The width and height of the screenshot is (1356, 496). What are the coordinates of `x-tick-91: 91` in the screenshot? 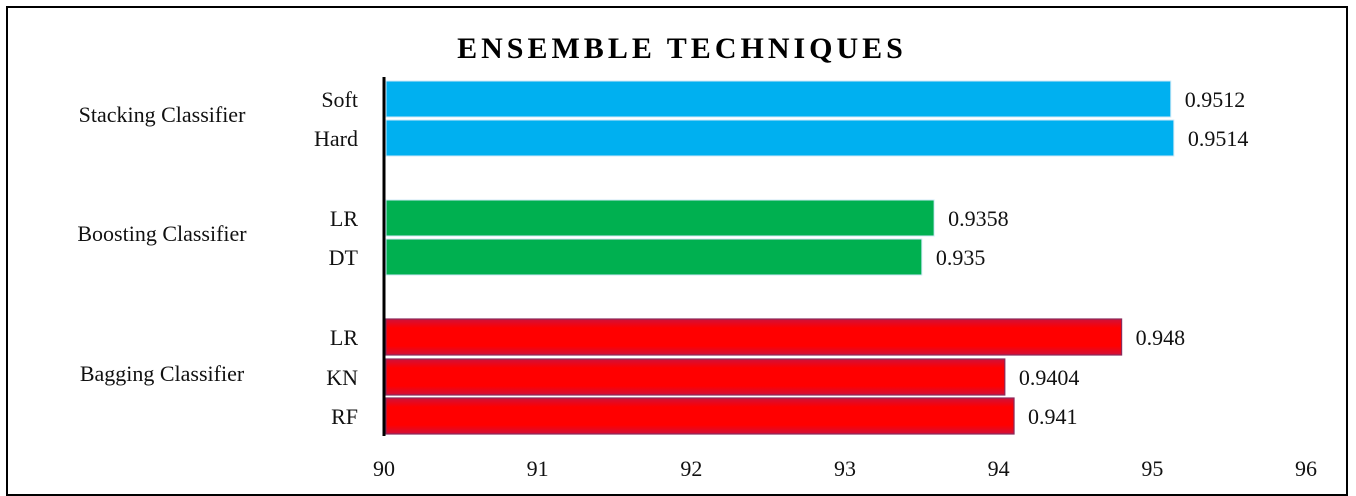 It's located at (538, 468).